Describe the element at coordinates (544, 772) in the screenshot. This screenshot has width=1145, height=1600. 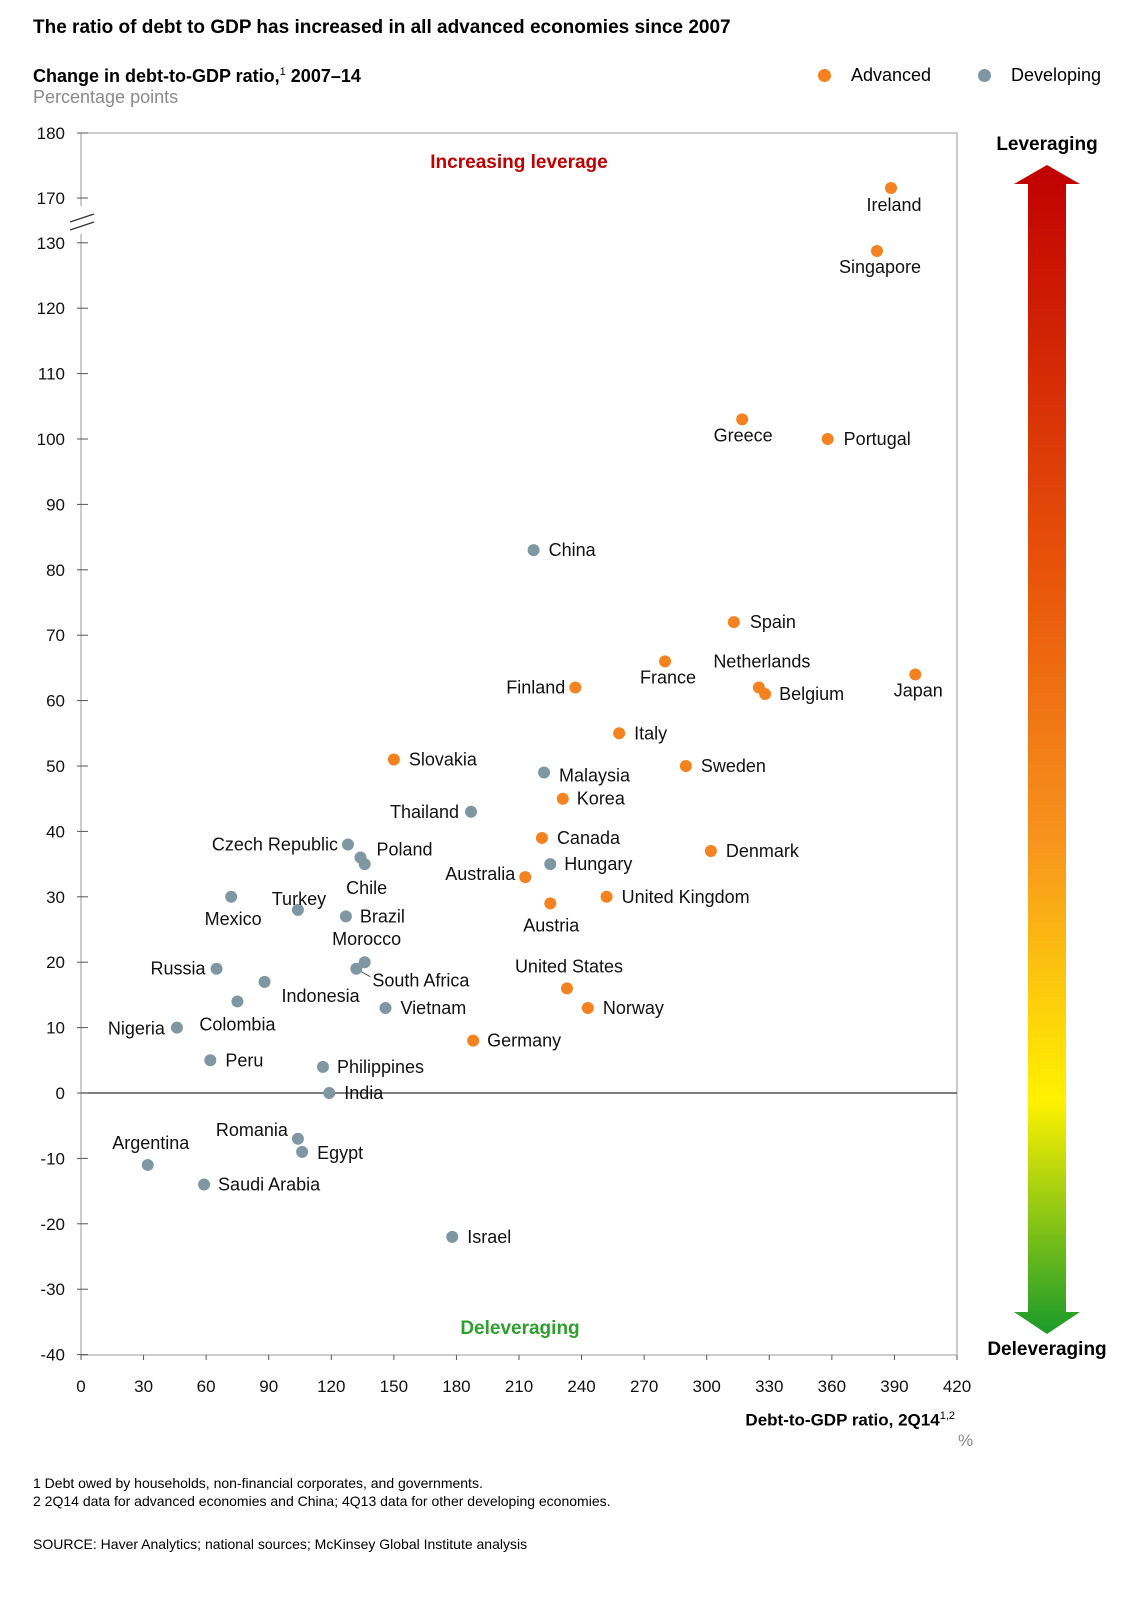
I see `point-malaysia` at that location.